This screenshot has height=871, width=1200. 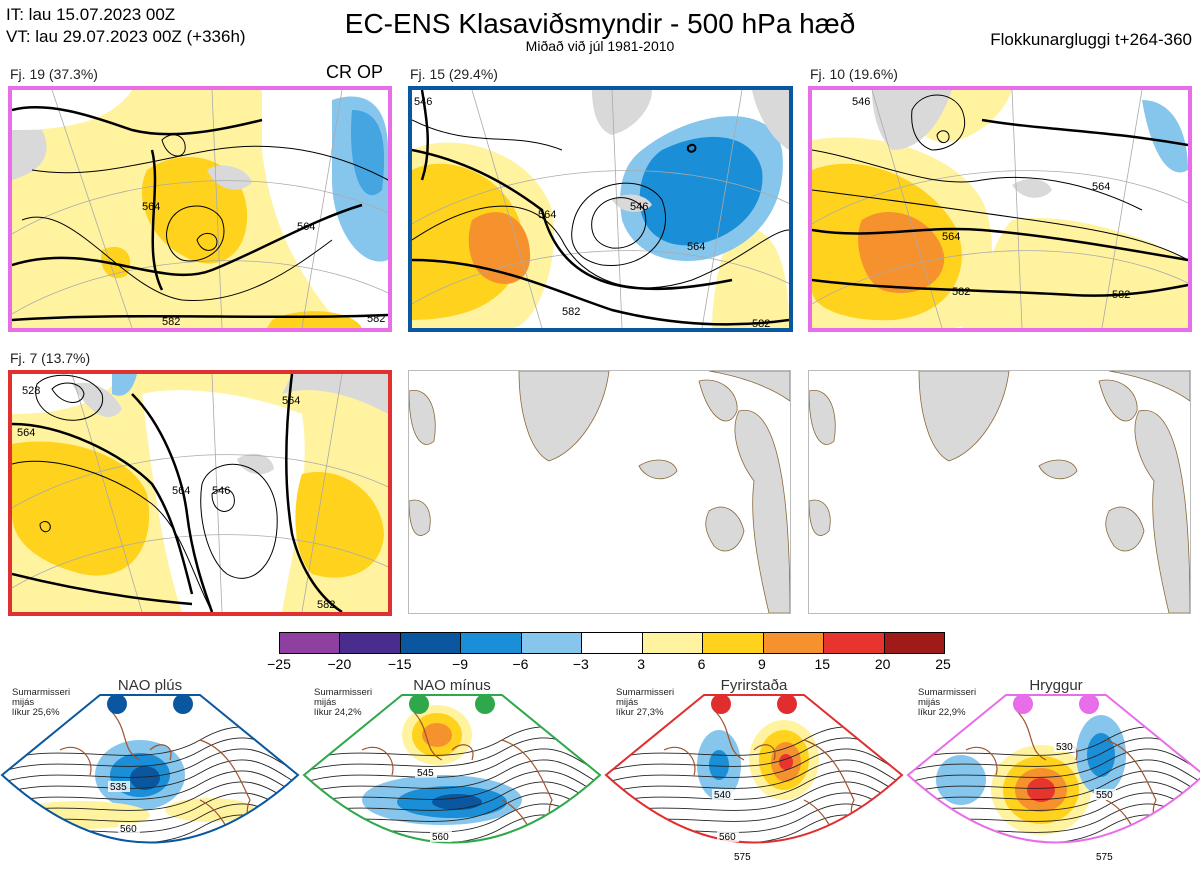 What do you see at coordinates (91, 14) in the screenshot?
I see `init-time: IT: lau 15.07.2023 00Z` at bounding box center [91, 14].